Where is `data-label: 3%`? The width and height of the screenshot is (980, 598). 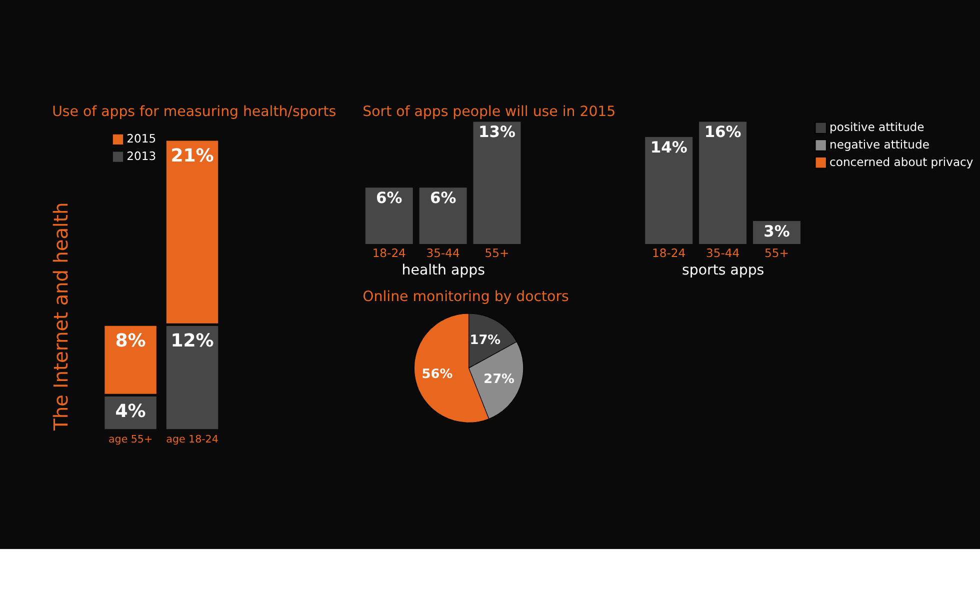 data-label: 3% is located at coordinates (777, 231).